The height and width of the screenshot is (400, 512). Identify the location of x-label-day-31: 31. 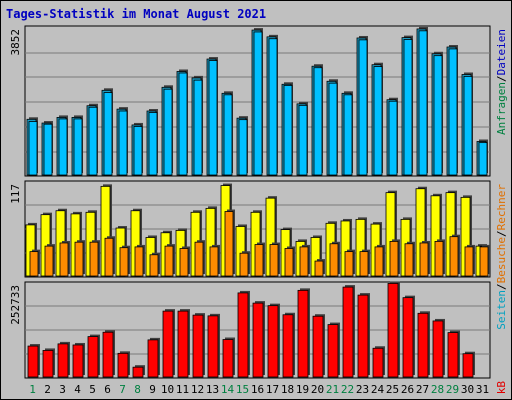
(482, 389).